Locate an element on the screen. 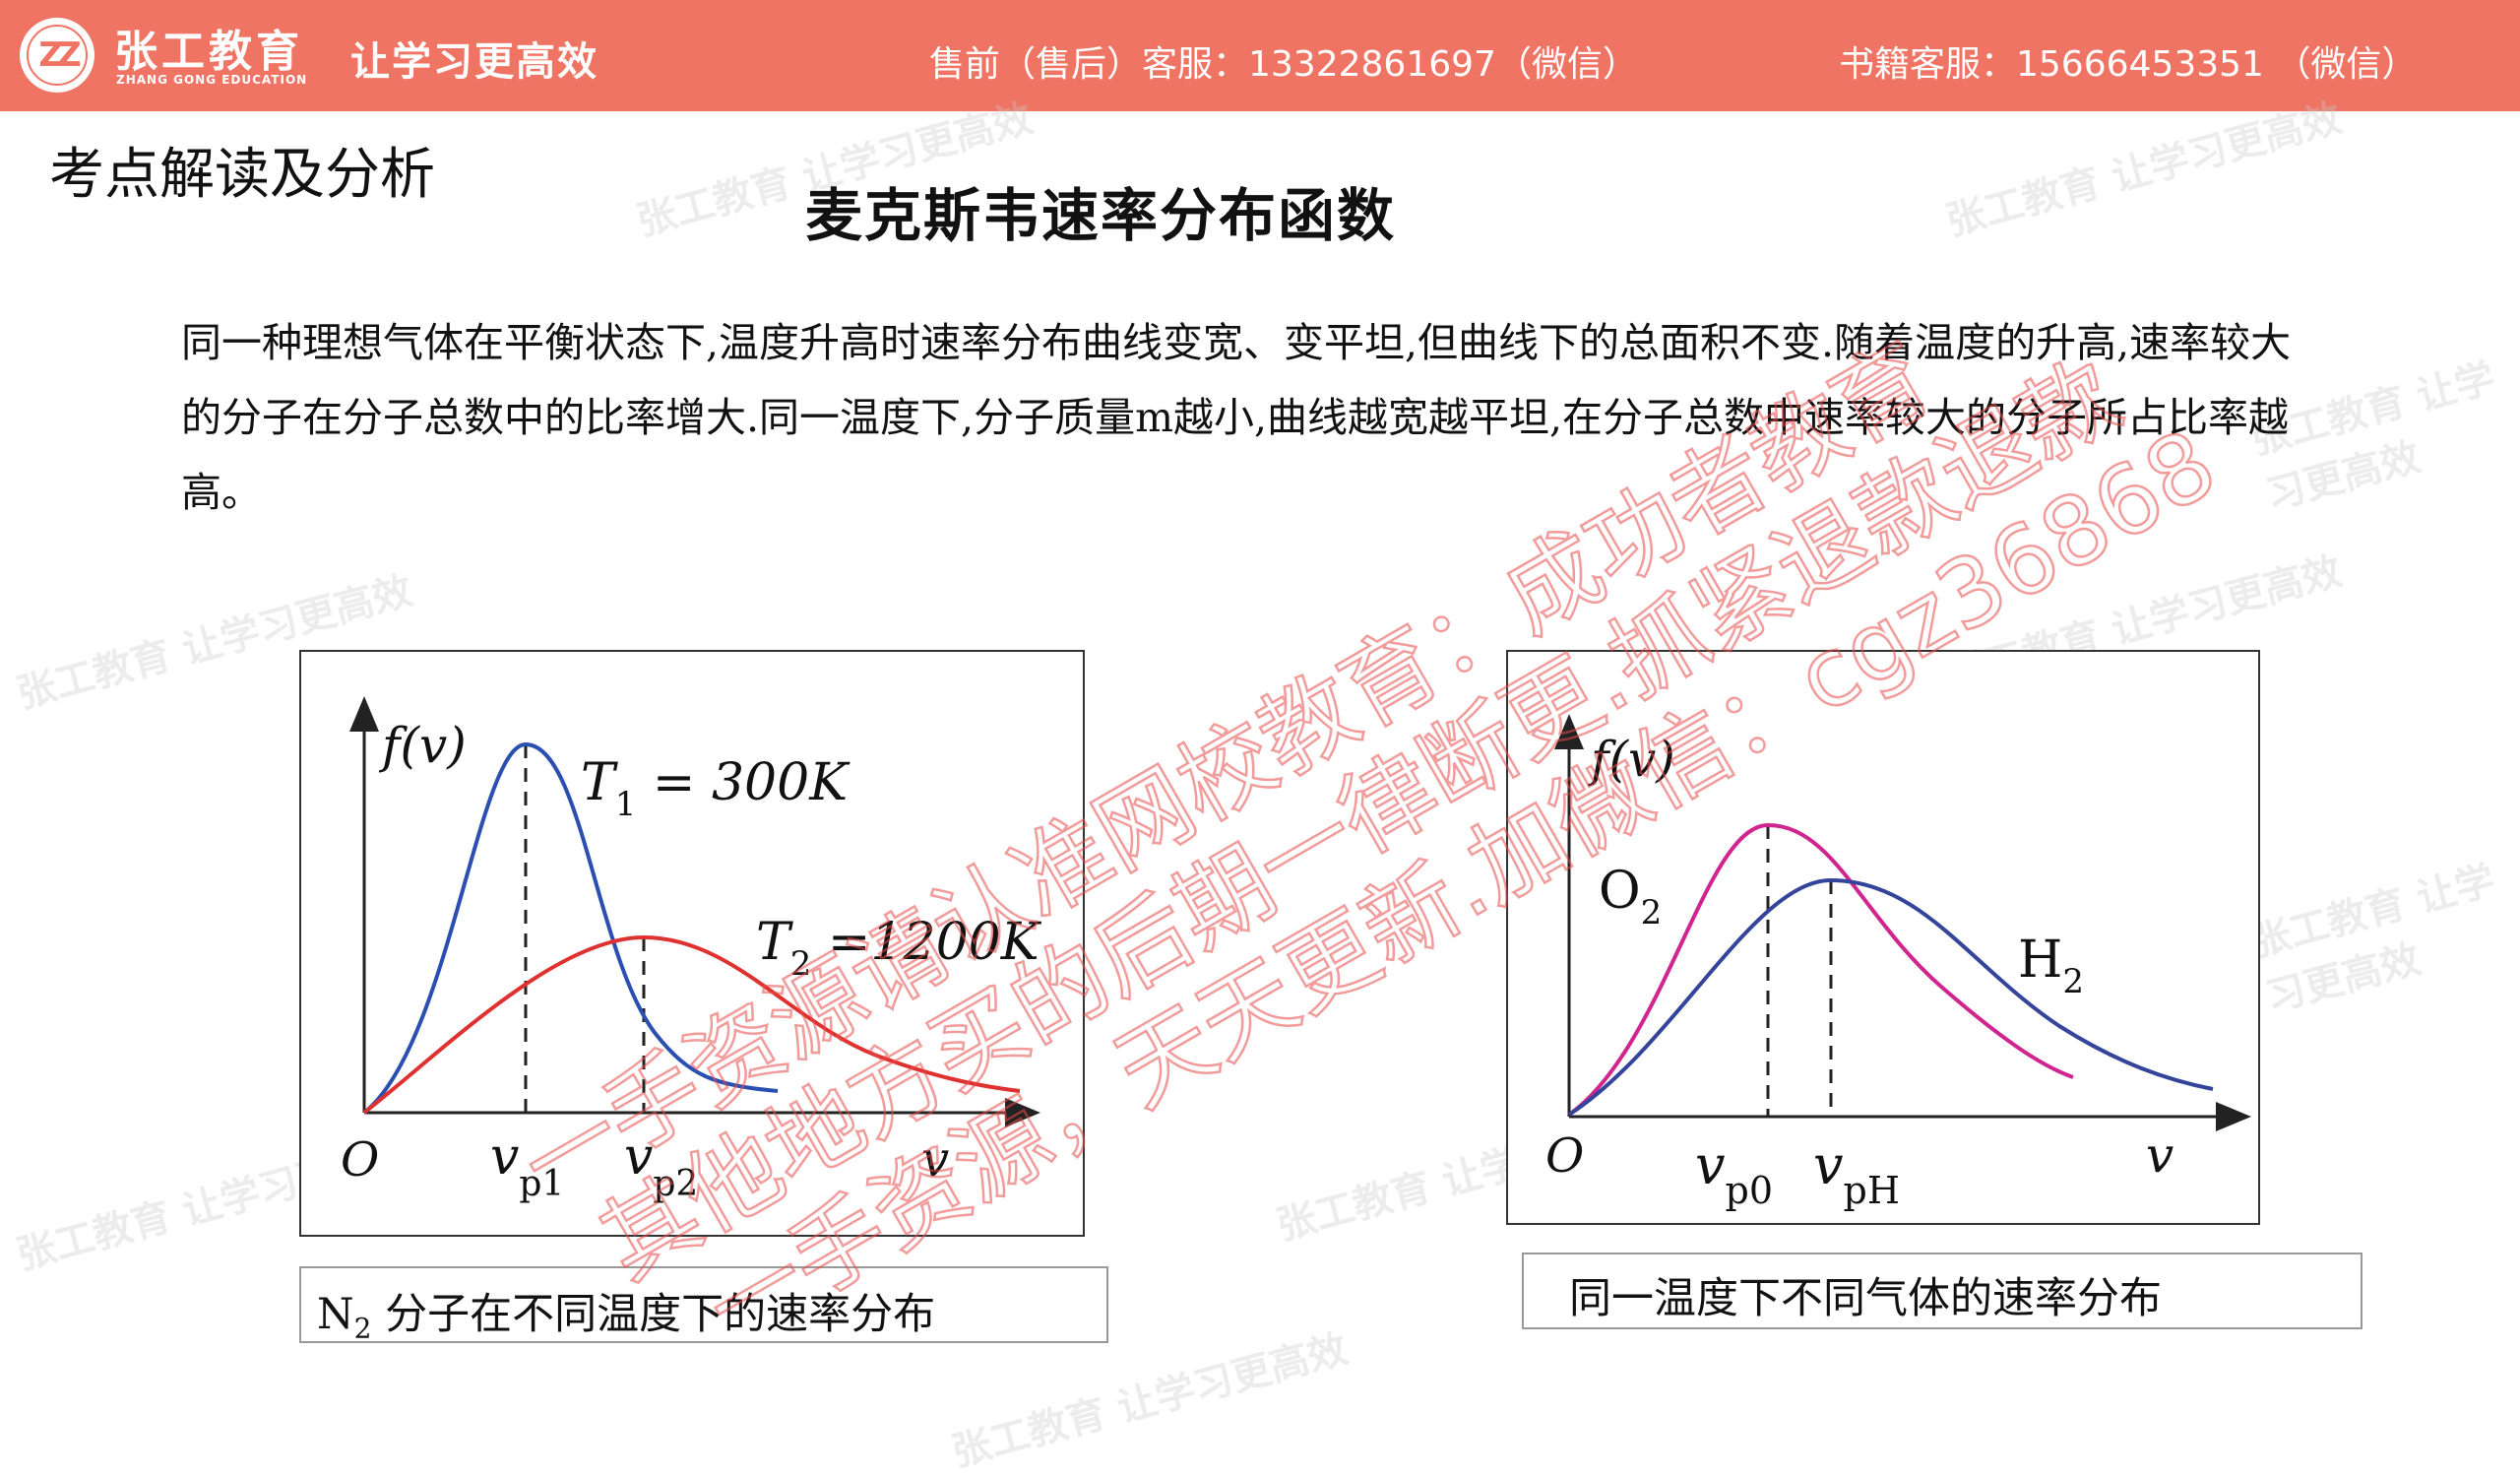 The image size is (2520, 1478). curve-t1 is located at coordinates (570, 928).